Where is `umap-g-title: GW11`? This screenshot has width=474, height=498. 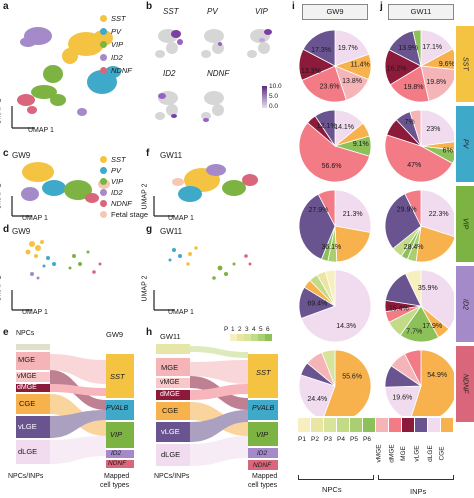 umap-g-title: GW11 is located at coordinates (171, 231).